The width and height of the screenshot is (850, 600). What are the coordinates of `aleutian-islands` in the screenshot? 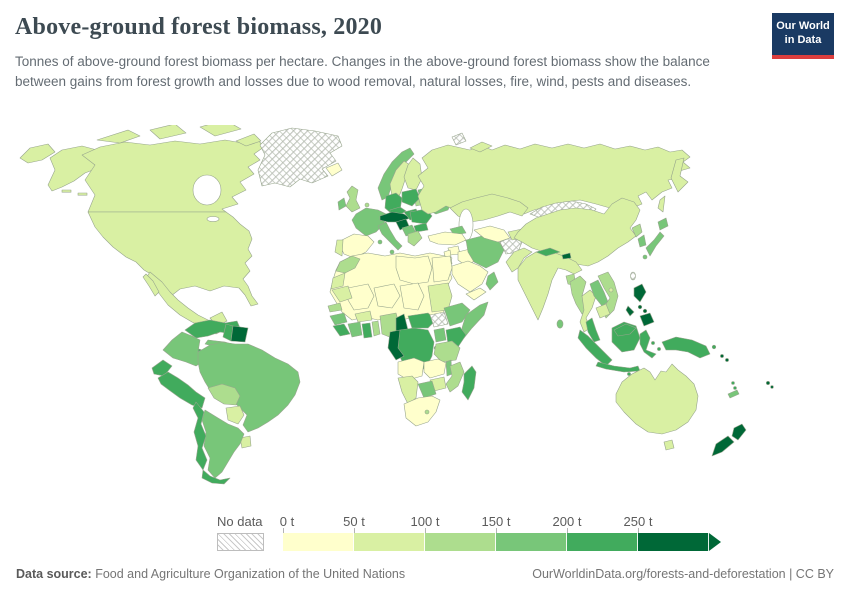 It's located at (82, 194).